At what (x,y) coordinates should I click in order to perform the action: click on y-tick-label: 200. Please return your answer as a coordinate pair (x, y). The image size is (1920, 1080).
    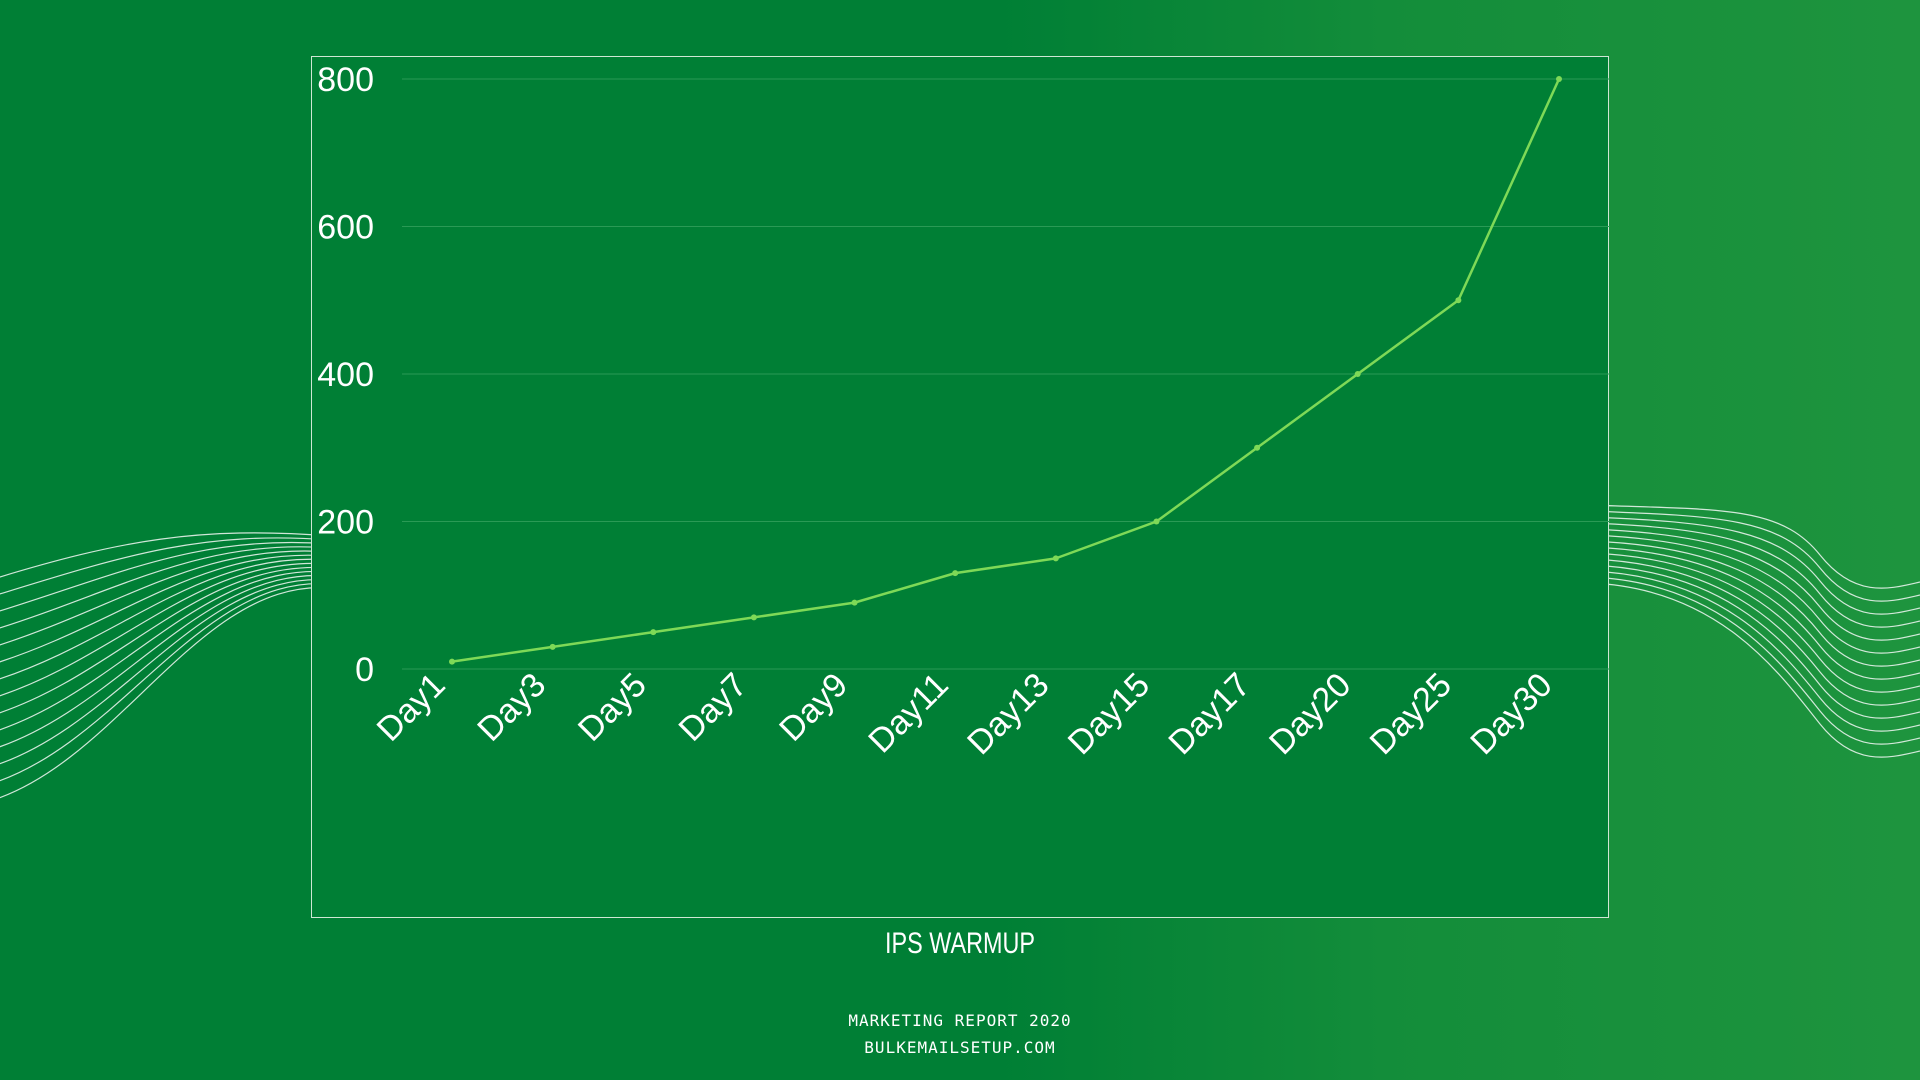
    Looking at the image, I should click on (345, 523).